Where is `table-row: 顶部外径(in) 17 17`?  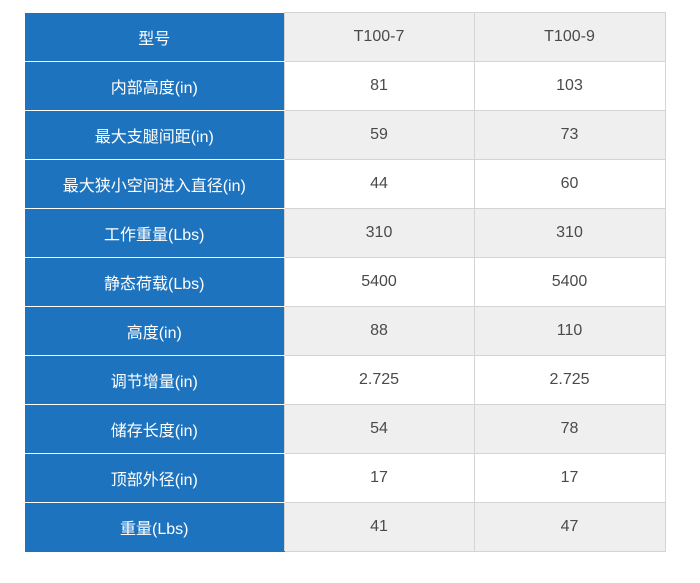
table-row: 顶部外径(in) 17 17 is located at coordinates (345, 478).